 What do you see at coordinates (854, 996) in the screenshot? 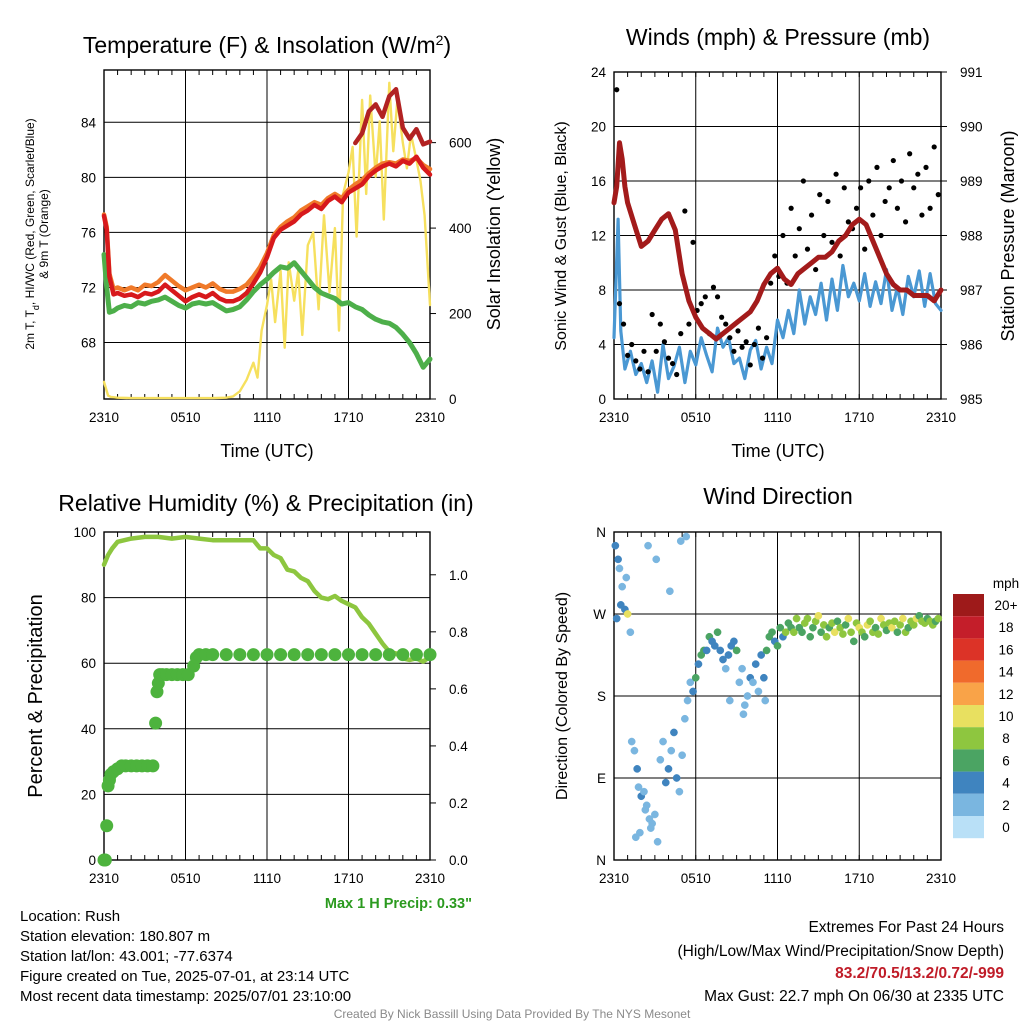
I see `max-gust: Max Gust: 22.7 mph On 06/30 at 2335 UTC` at bounding box center [854, 996].